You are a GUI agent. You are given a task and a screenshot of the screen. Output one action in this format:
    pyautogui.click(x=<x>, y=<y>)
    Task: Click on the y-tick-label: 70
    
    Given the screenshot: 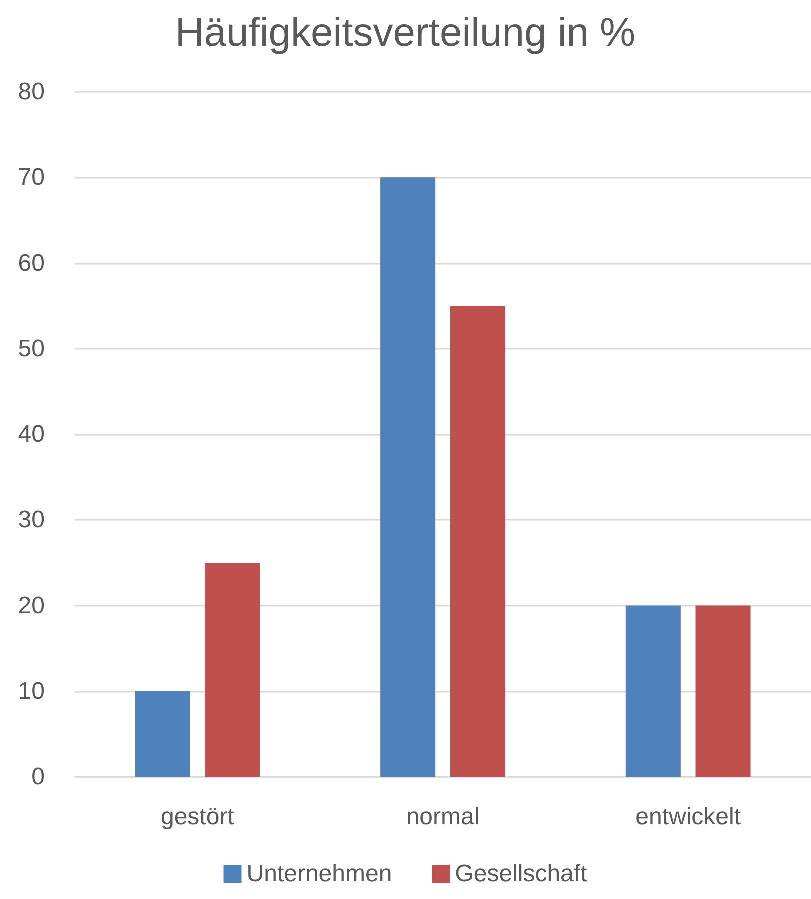 What is the action you would take?
    pyautogui.click(x=31, y=178)
    